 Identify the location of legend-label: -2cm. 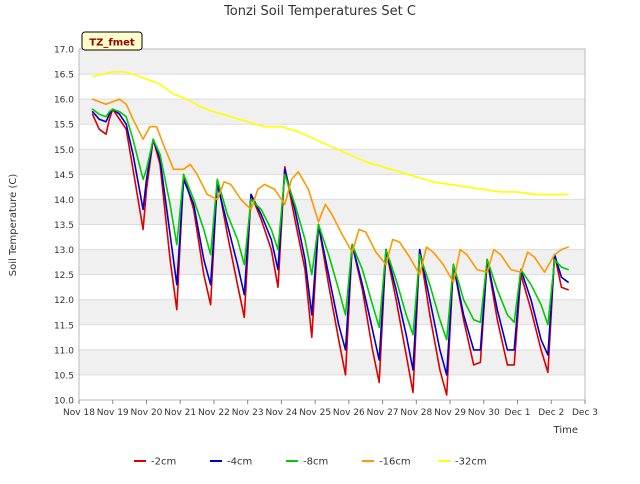
(163, 462).